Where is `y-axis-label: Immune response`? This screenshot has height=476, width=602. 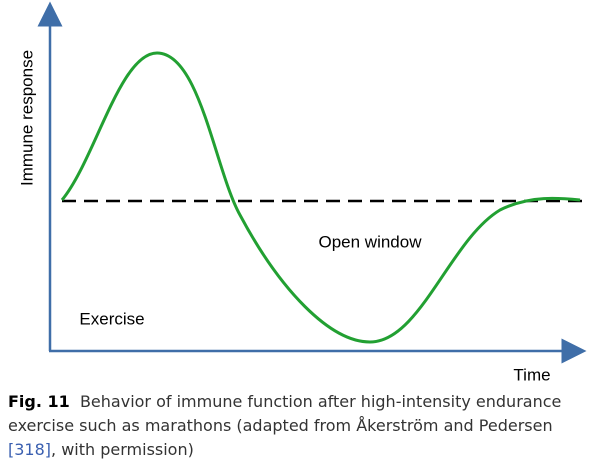
y-axis-label: Immune response is located at coordinates (26, 118).